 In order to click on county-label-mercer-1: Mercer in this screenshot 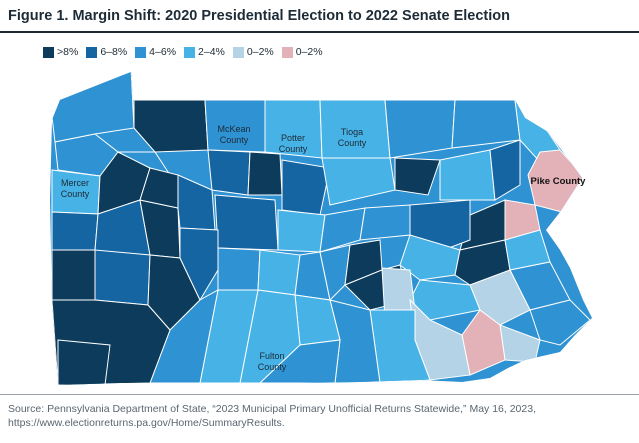, I will do `click(75, 183)`.